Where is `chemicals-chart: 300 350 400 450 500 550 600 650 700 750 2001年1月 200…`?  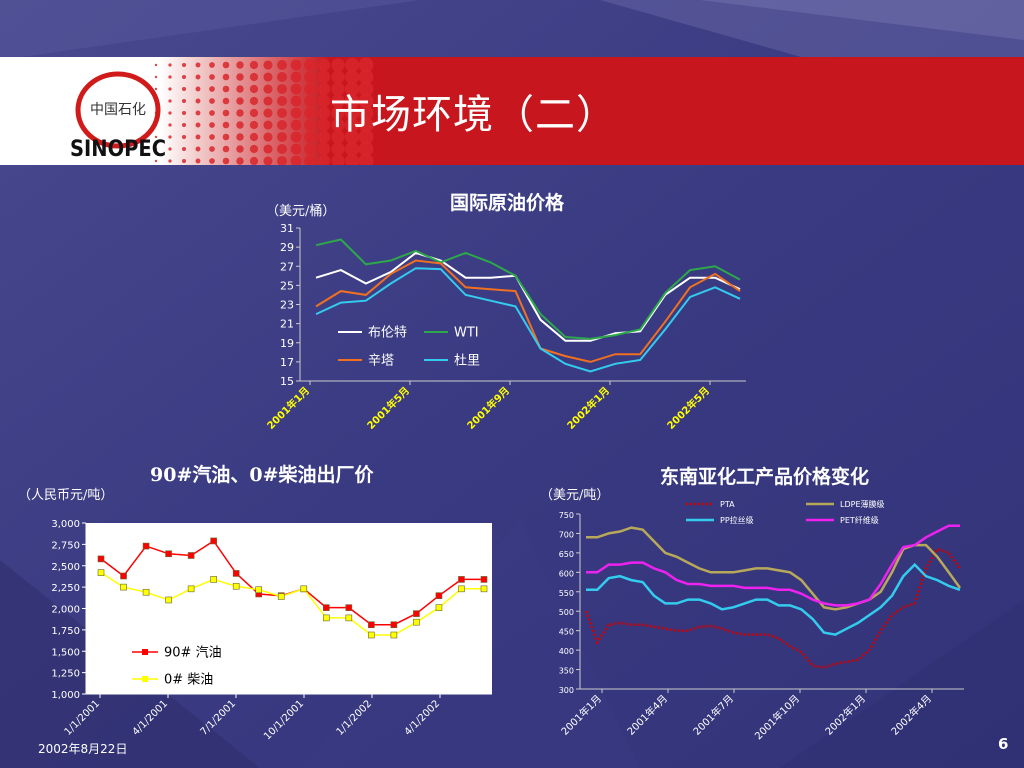 chemicals-chart: 300 350 400 450 500 550 600 650 700 750 2001年1月 200… is located at coordinates (761, 620).